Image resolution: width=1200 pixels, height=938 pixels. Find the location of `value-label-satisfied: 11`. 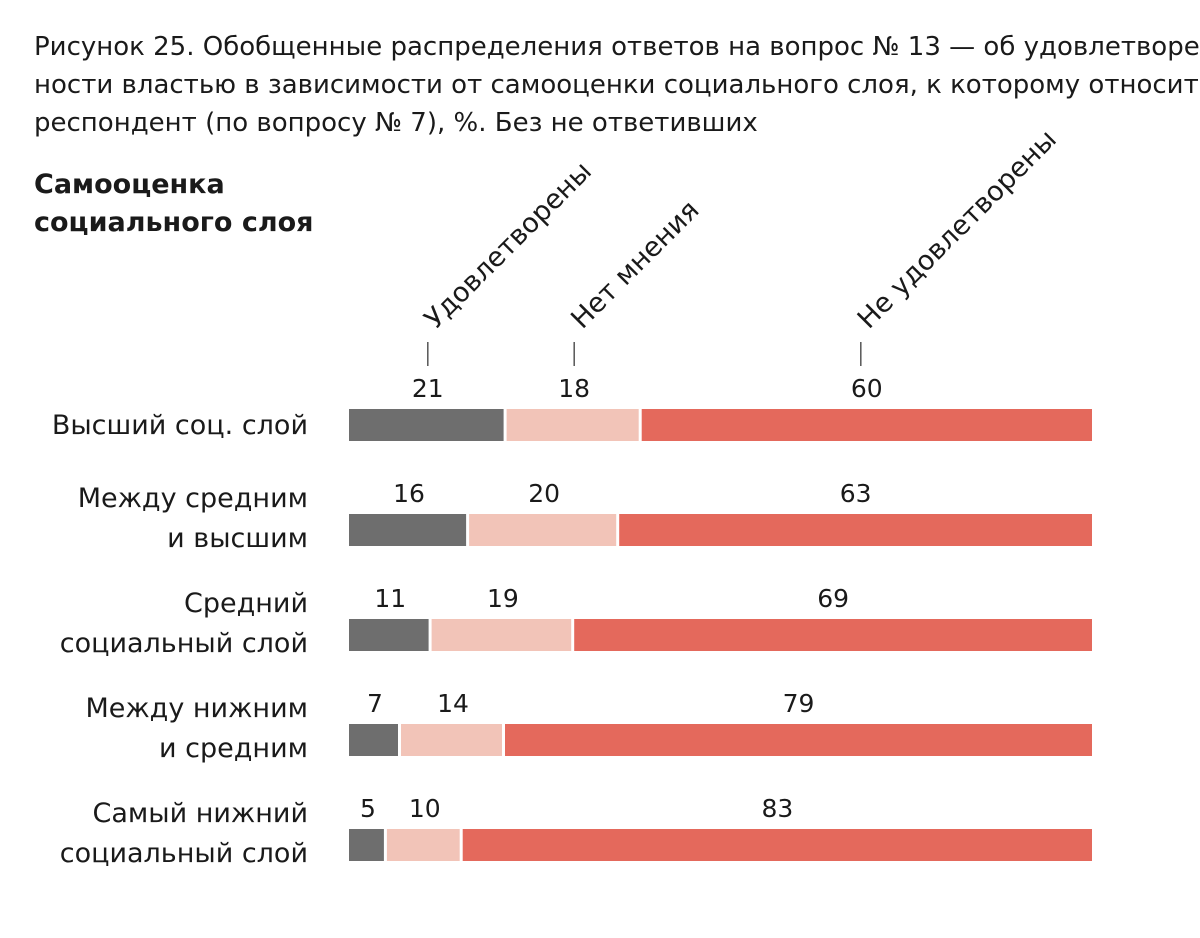

value-label-satisfied: 11 is located at coordinates (390, 598).